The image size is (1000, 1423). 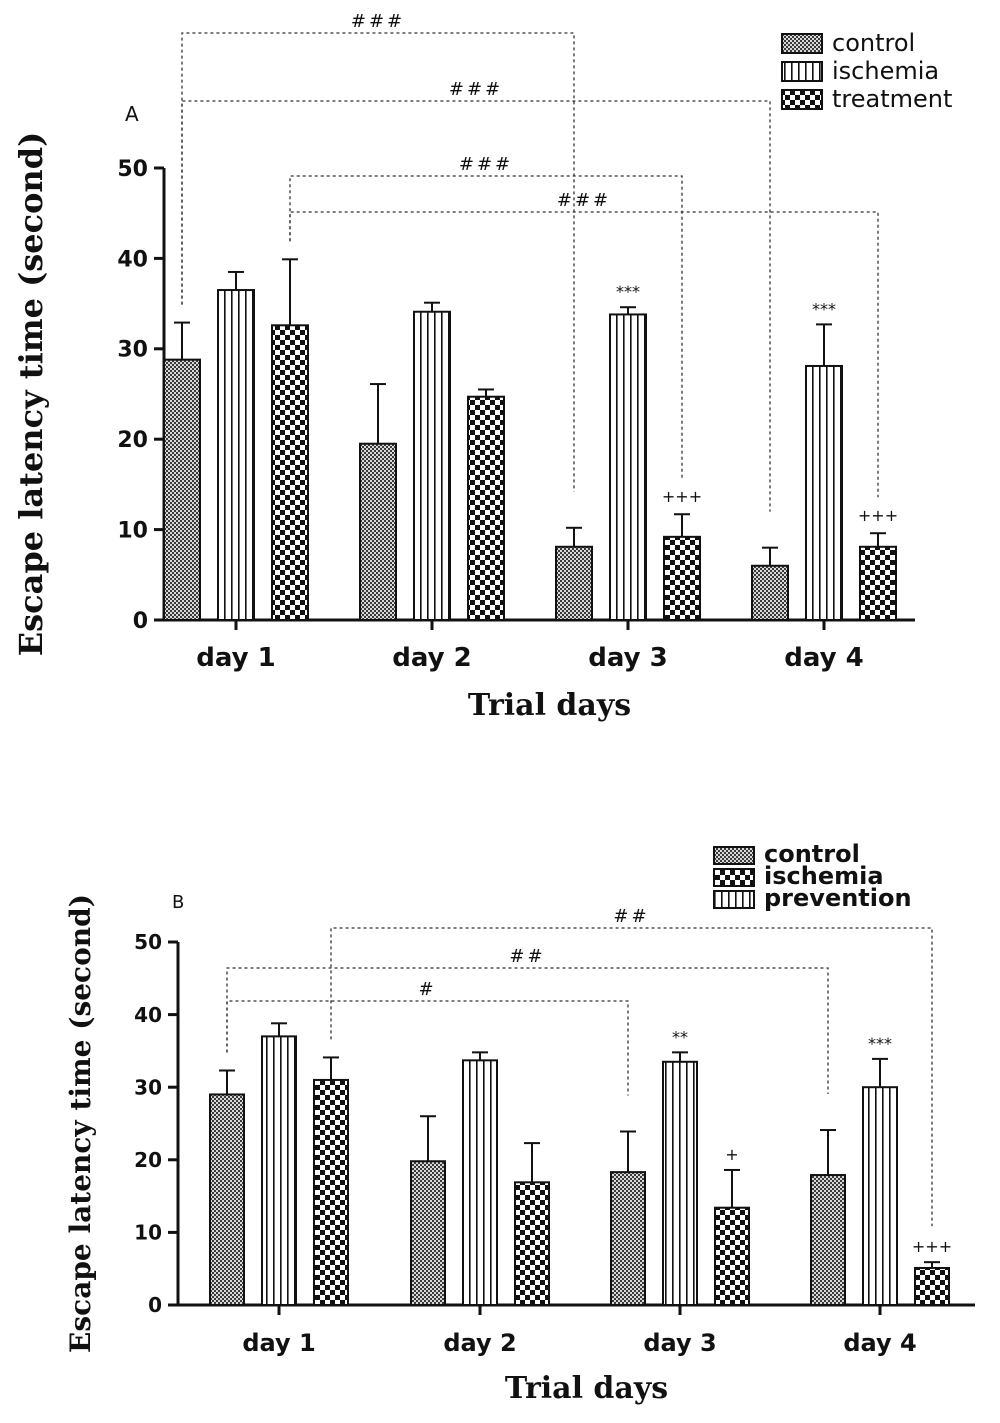 What do you see at coordinates (838, 898) in the screenshot?
I see `legend-label: prevention` at bounding box center [838, 898].